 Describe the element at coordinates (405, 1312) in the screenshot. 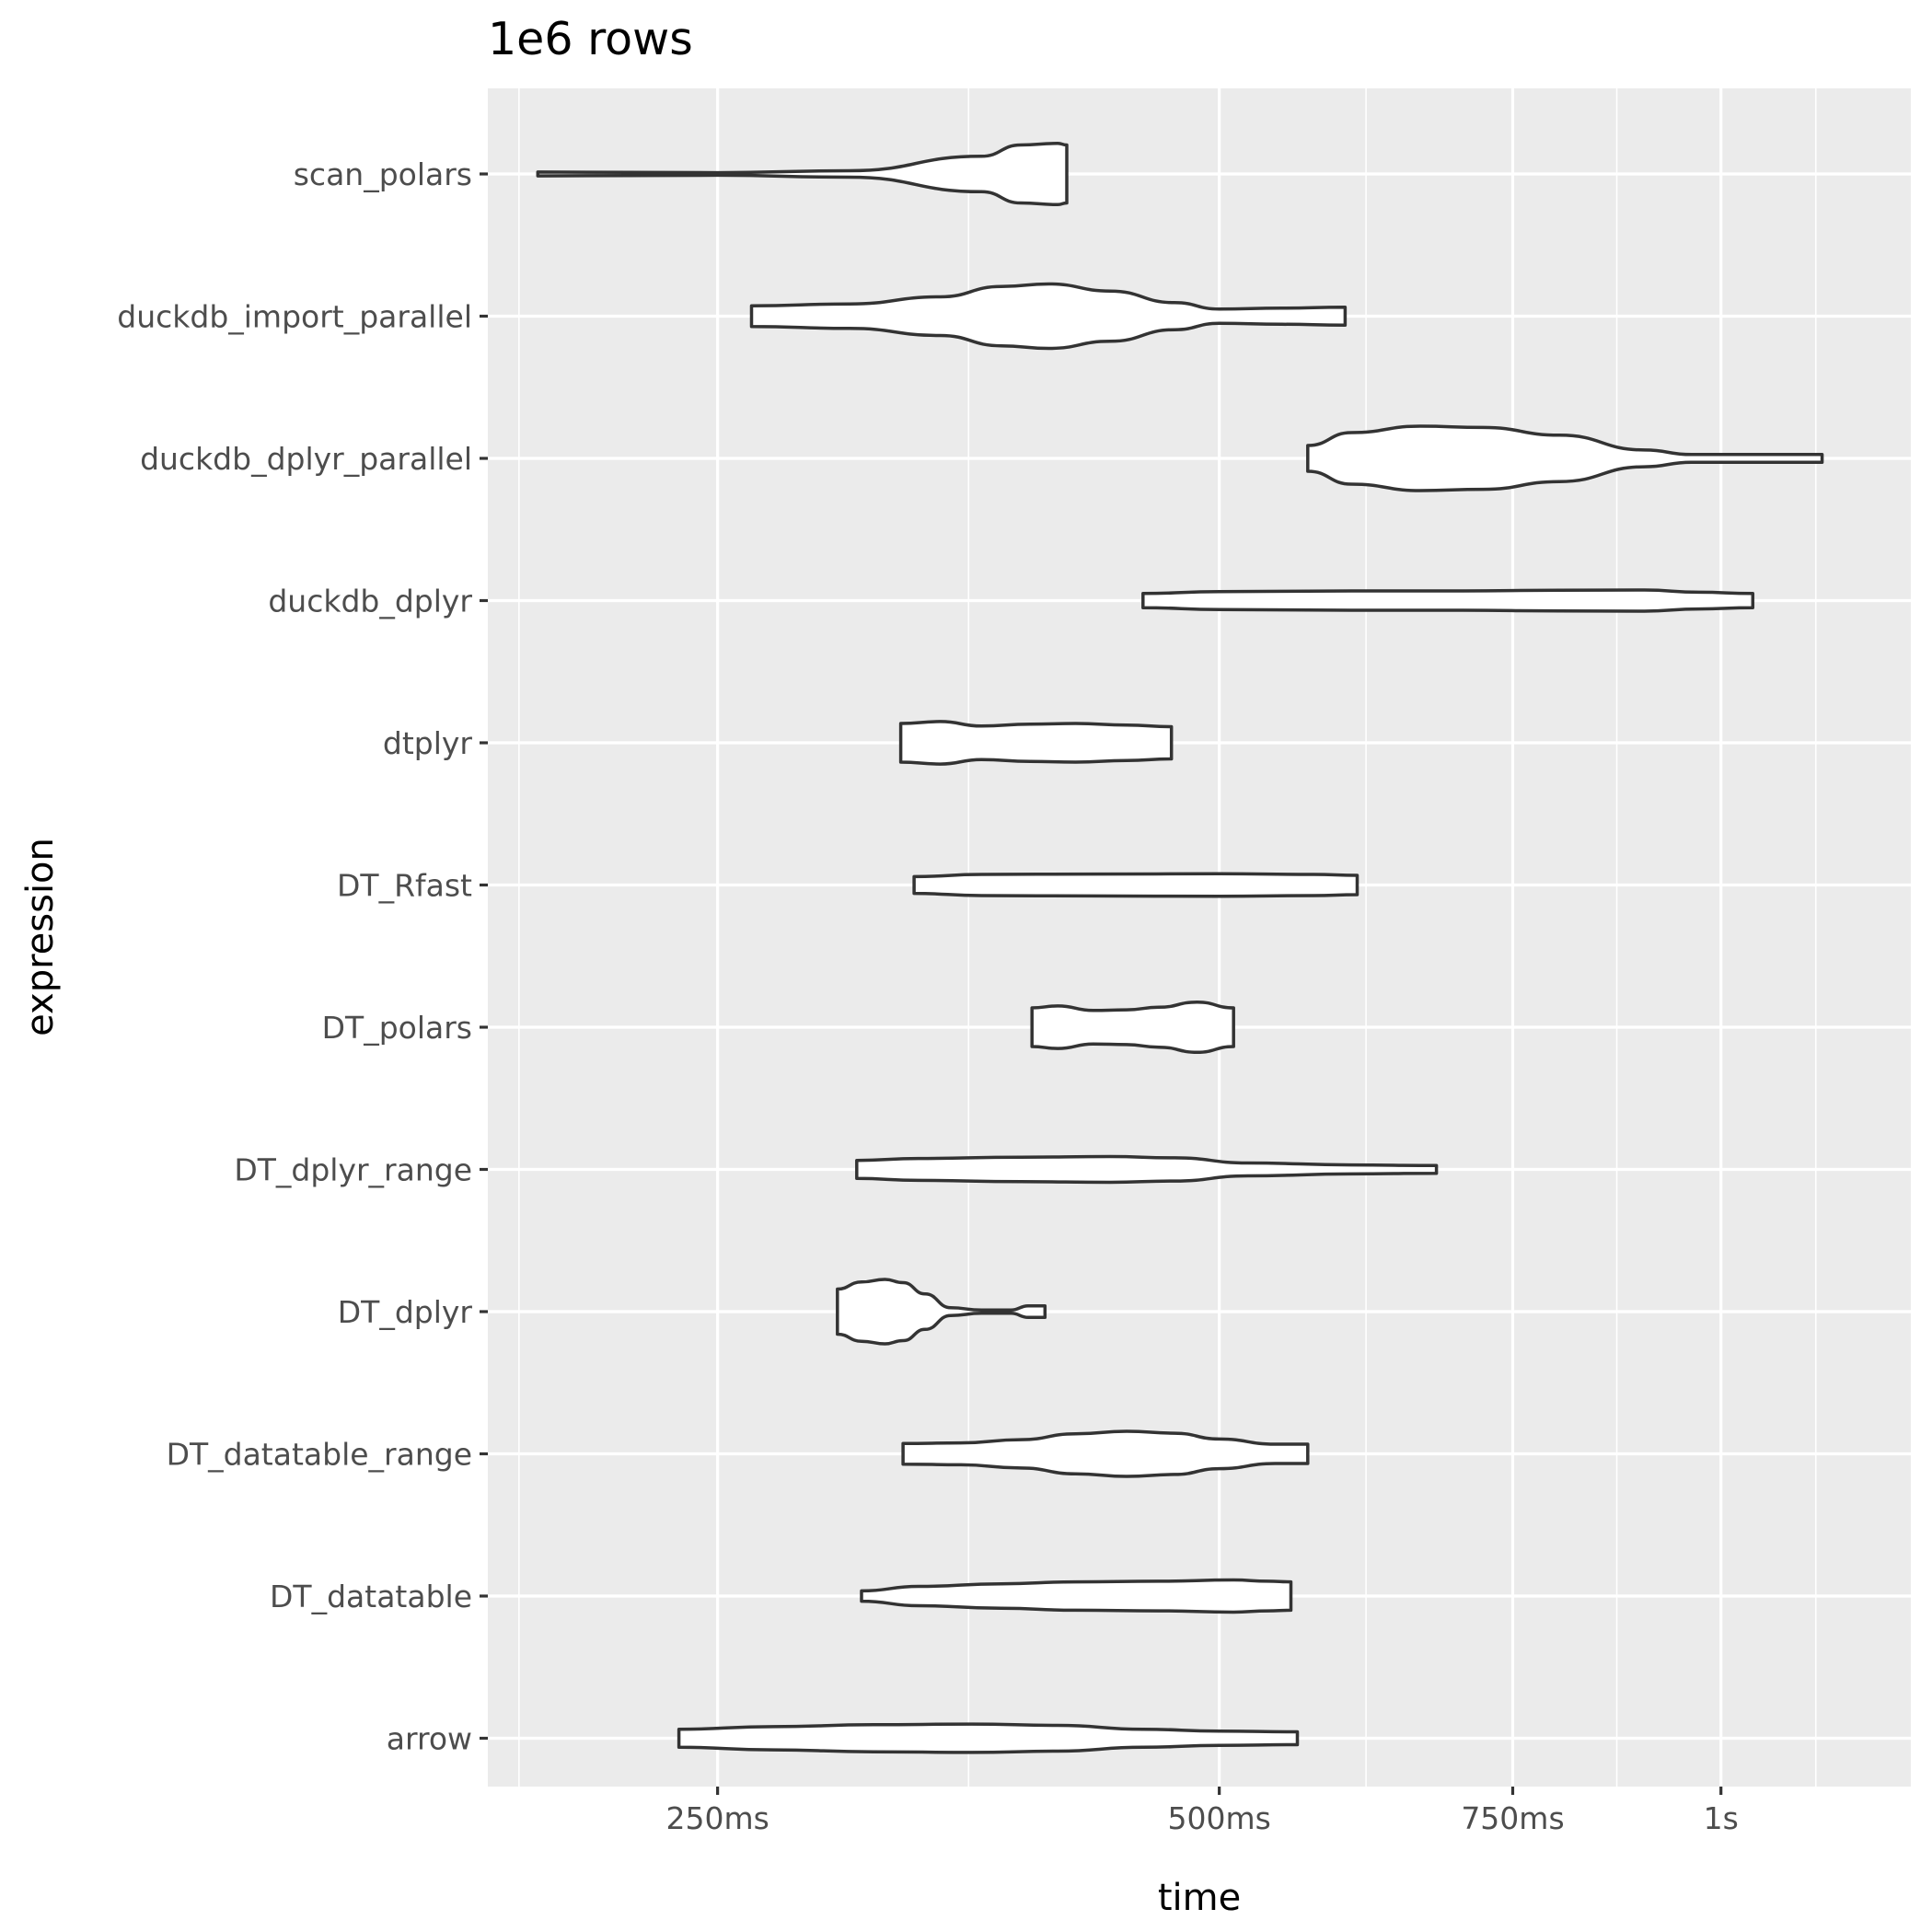

I see `y-tick-label: DT_dplyr` at that location.